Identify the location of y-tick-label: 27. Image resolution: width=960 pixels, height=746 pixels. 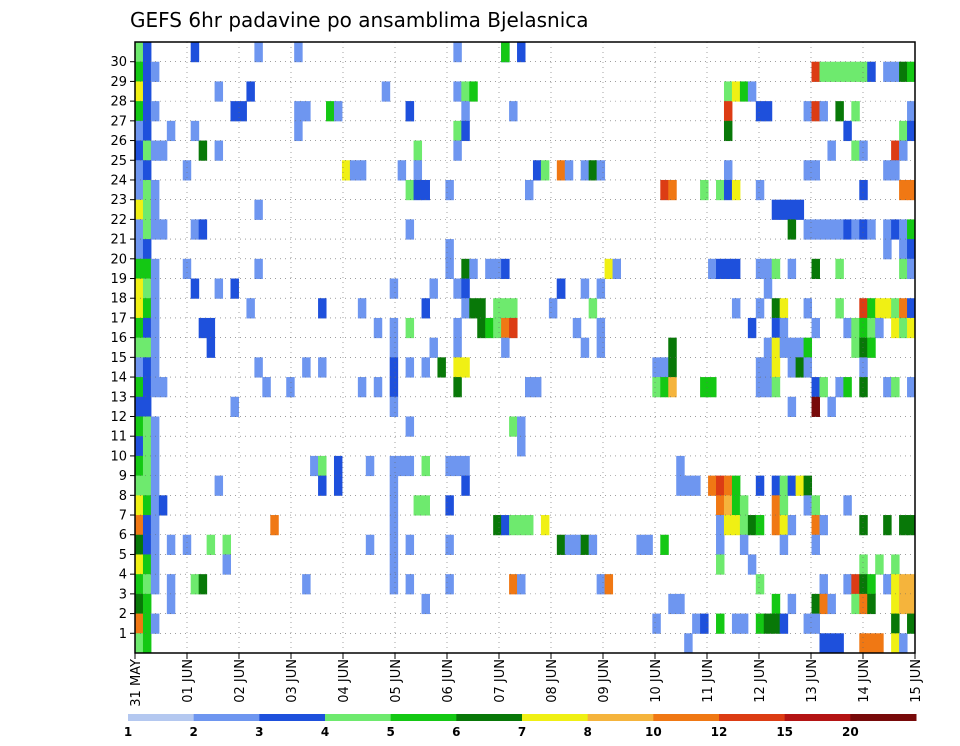
(118, 121).